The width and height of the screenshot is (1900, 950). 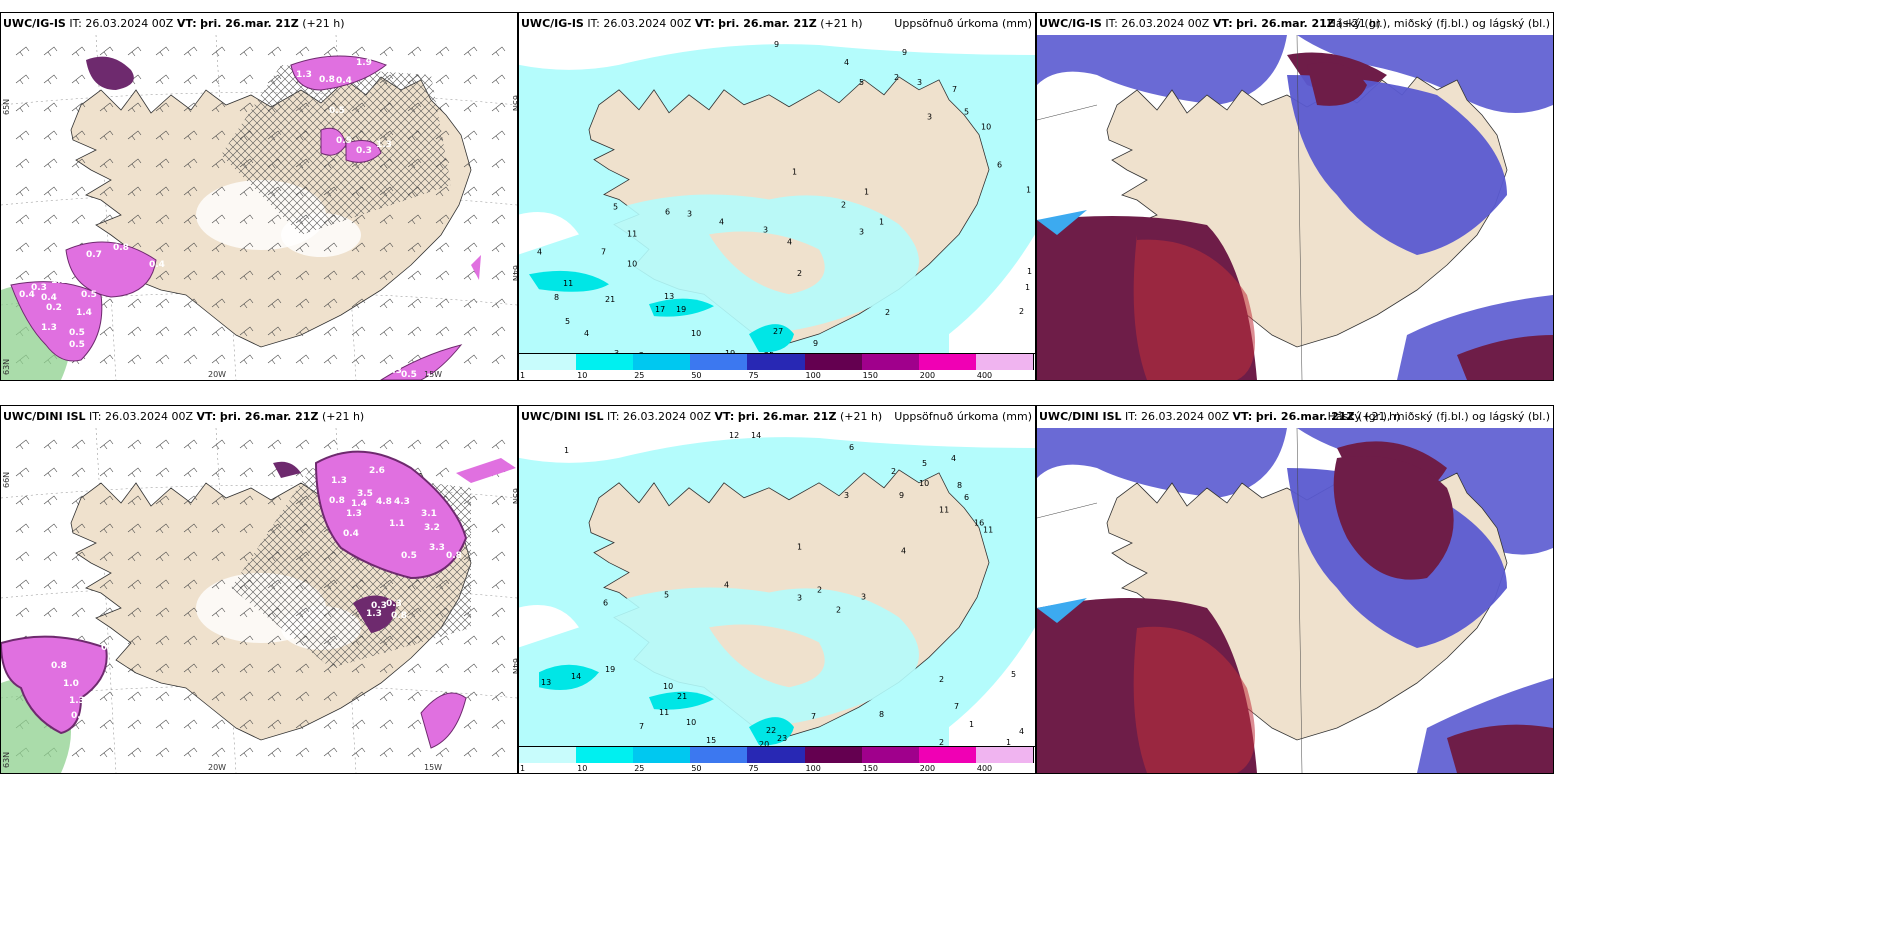 What do you see at coordinates (94, 255) in the screenshot?
I see `precip-value-label: 0.7` at bounding box center [94, 255].